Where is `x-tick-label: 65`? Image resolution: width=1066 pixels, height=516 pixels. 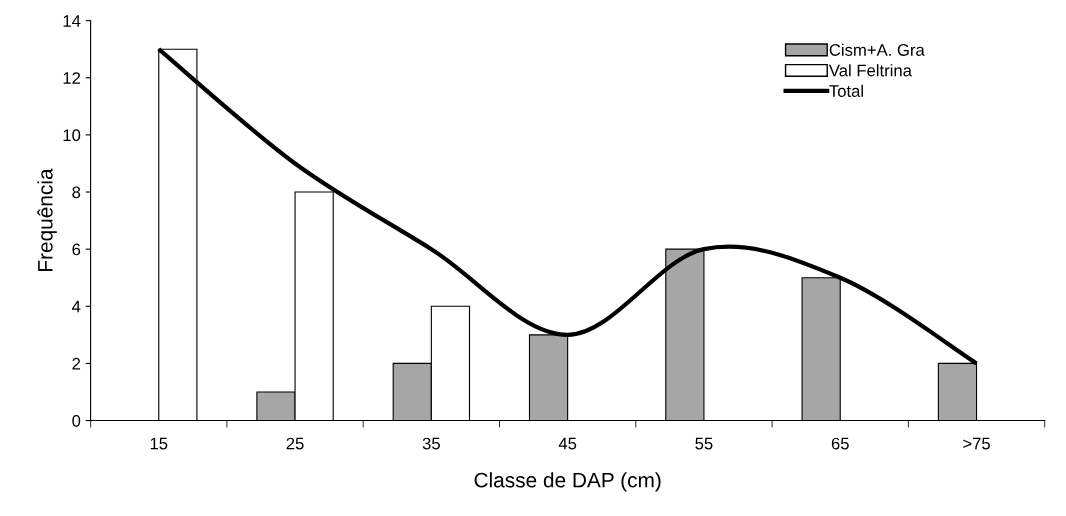 x-tick-label: 65 is located at coordinates (840, 443).